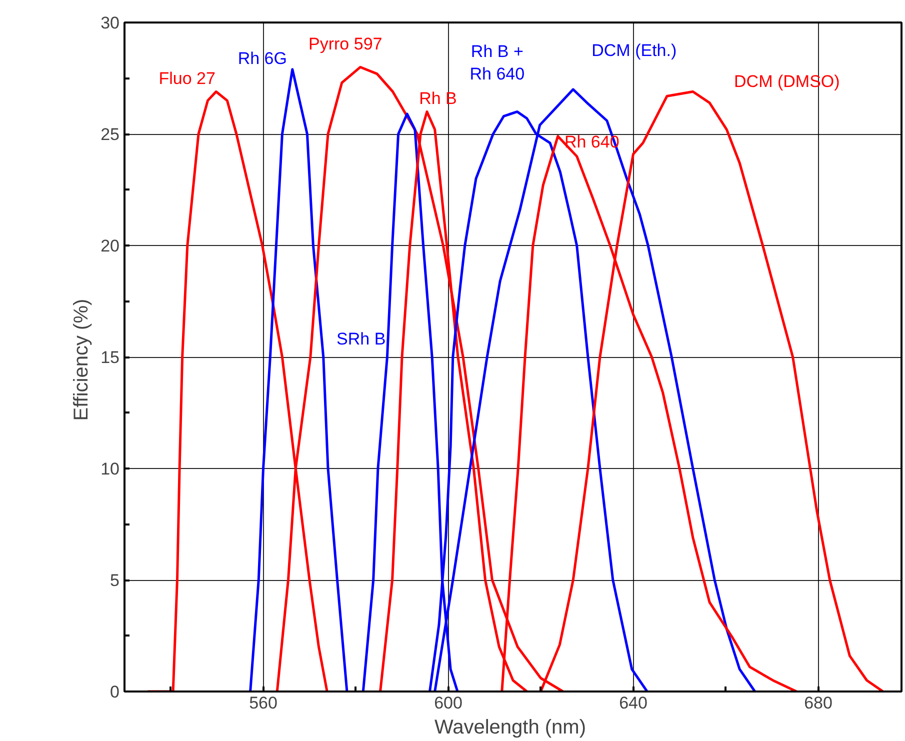 The image size is (905, 741). I want to click on y-axis-title: Efficiency (%), so click(81, 359).